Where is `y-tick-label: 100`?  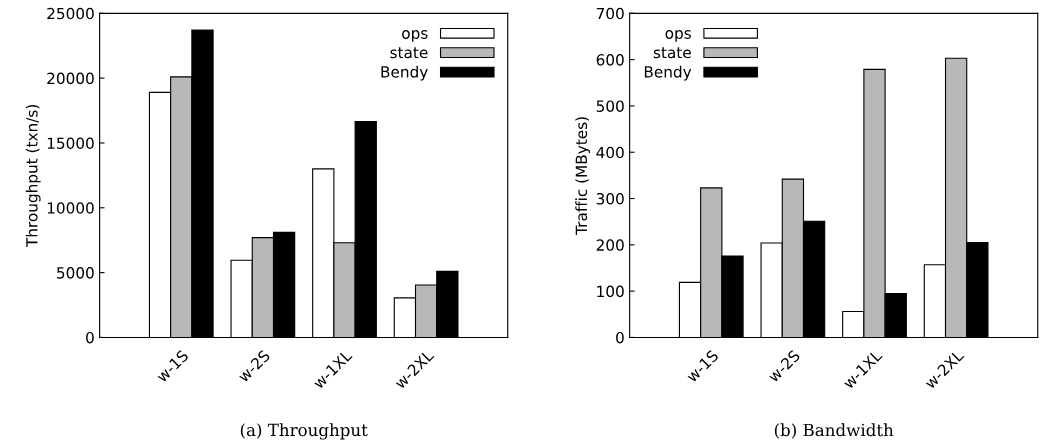 y-tick-label: 100 is located at coordinates (610, 291).